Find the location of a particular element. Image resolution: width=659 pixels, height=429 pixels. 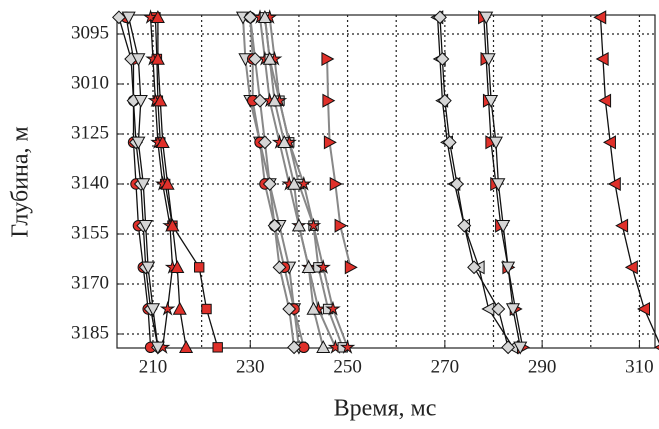

y-axis-title: Глубина, м is located at coordinates (21, 181).